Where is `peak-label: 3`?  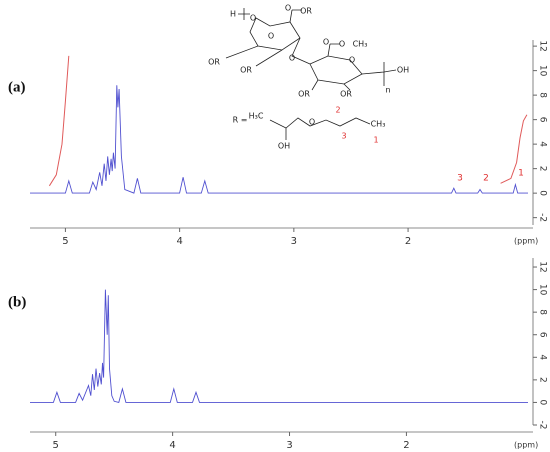 peak-label: 3 is located at coordinates (460, 179).